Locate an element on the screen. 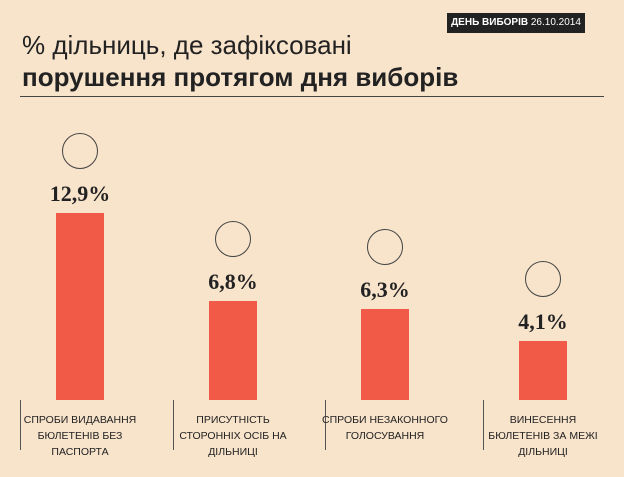 Image resolution: width=624 pixels, height=477 pixels. header-date: 26.10.2014 is located at coordinates (555, 22).